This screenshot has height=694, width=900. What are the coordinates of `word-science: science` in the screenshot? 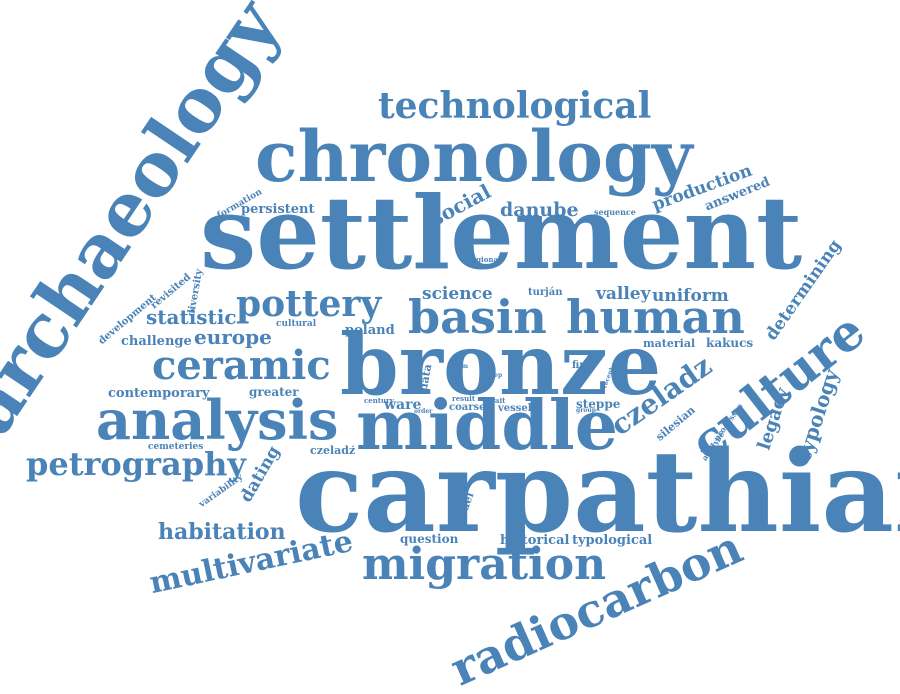 It's located at (457, 294).